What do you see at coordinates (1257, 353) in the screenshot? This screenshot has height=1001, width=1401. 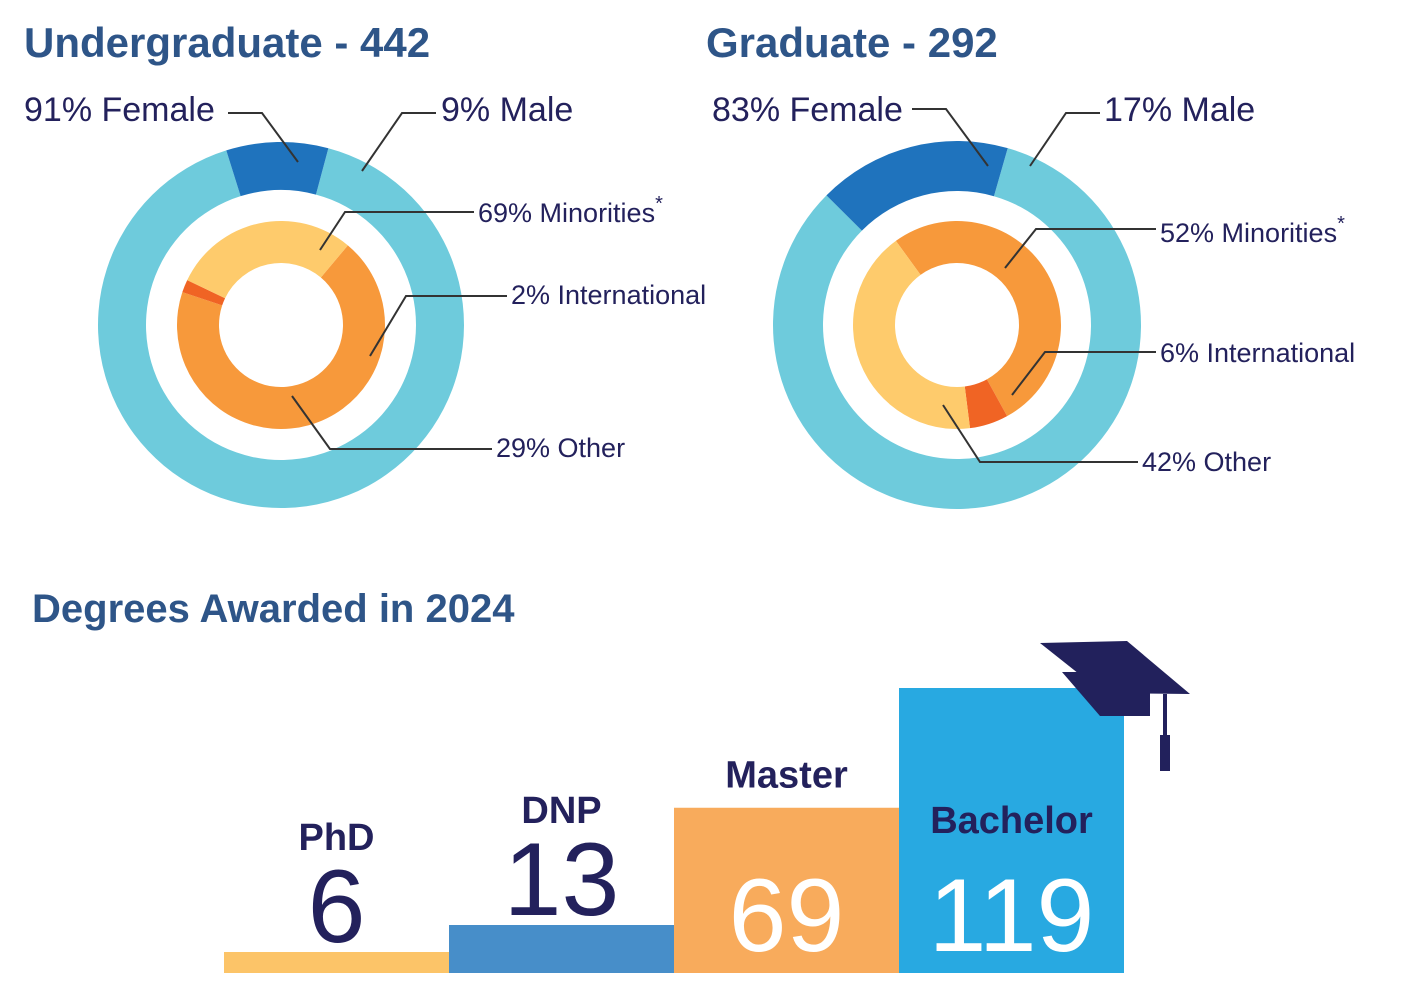 I see `slice-label: 6% International` at bounding box center [1257, 353].